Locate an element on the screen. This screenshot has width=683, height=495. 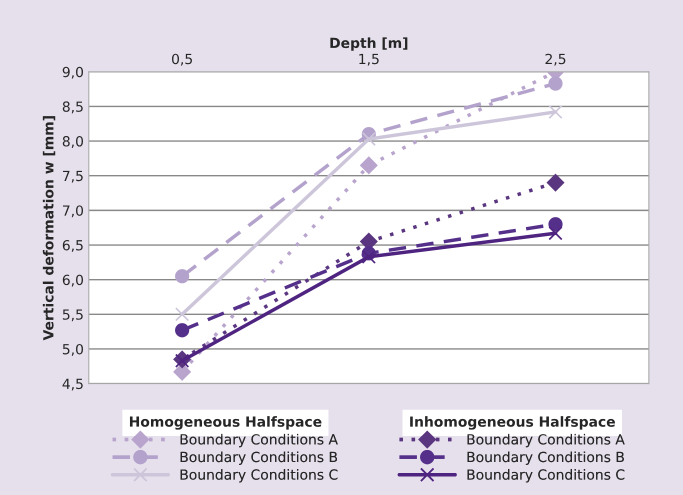
x-tick-label: 2,5 is located at coordinates (555, 60).